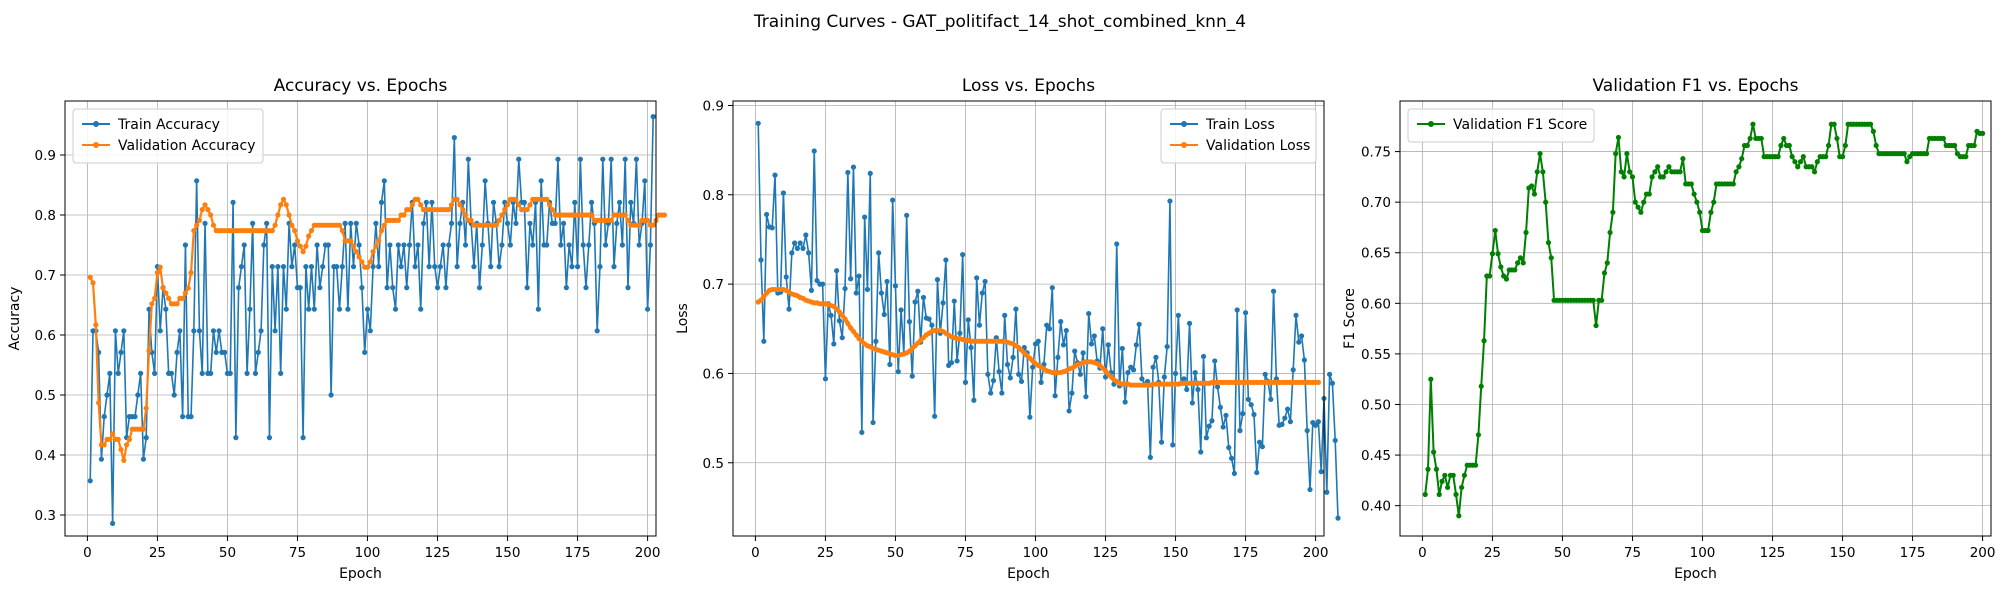 The image size is (2000, 600). What do you see at coordinates (1240, 125) in the screenshot?
I see `legend-label: Train Loss` at bounding box center [1240, 125].